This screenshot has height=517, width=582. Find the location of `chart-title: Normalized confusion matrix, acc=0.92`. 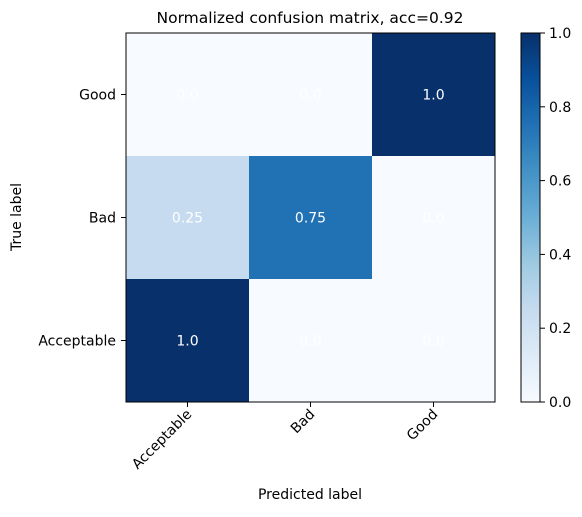

chart-title: Normalized confusion matrix, acc=0.92 is located at coordinates (310, 18).